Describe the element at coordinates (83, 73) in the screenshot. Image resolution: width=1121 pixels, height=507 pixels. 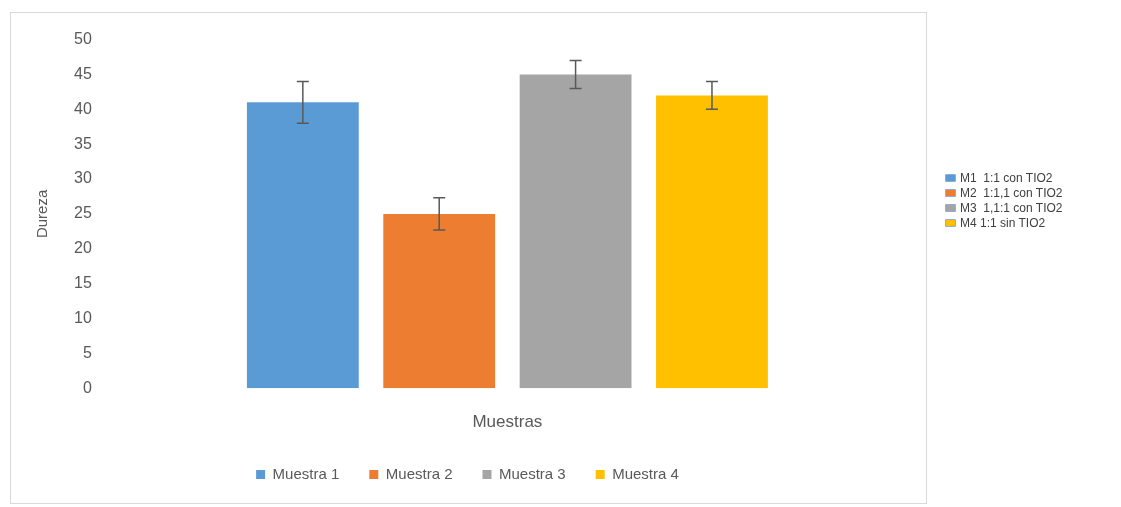
I see `y-tick-label: 45` at that location.